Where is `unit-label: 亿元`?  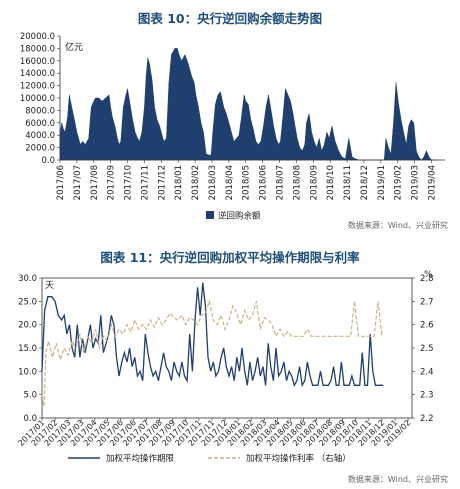
unit-label: 亿元 is located at coordinates (74, 47).